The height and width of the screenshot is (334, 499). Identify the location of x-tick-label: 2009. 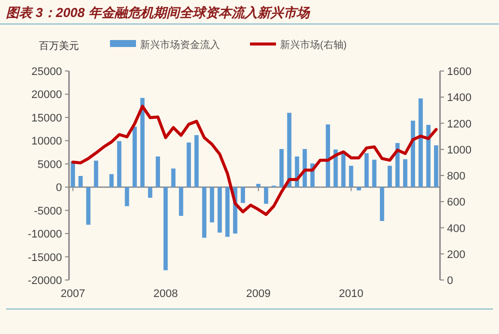
(258, 294).